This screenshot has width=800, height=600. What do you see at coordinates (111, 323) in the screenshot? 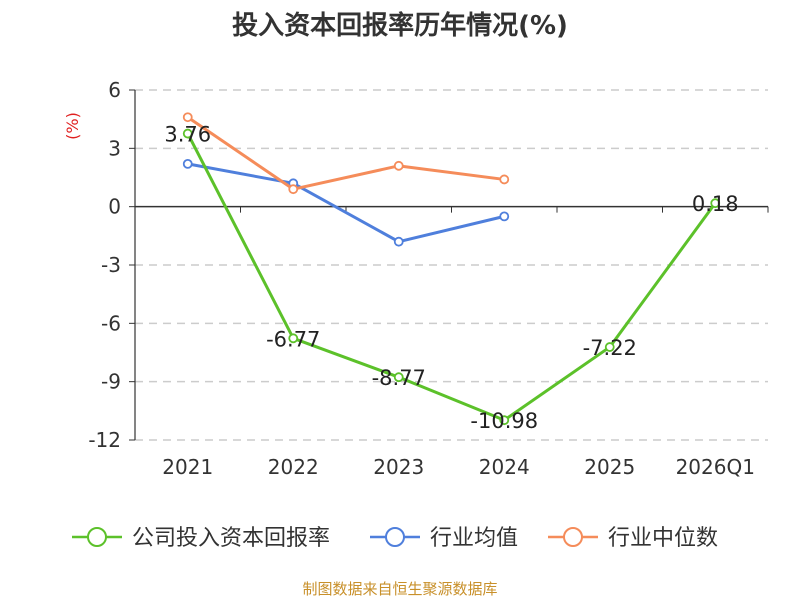
I see `y-tick-label: -6` at bounding box center [111, 323].